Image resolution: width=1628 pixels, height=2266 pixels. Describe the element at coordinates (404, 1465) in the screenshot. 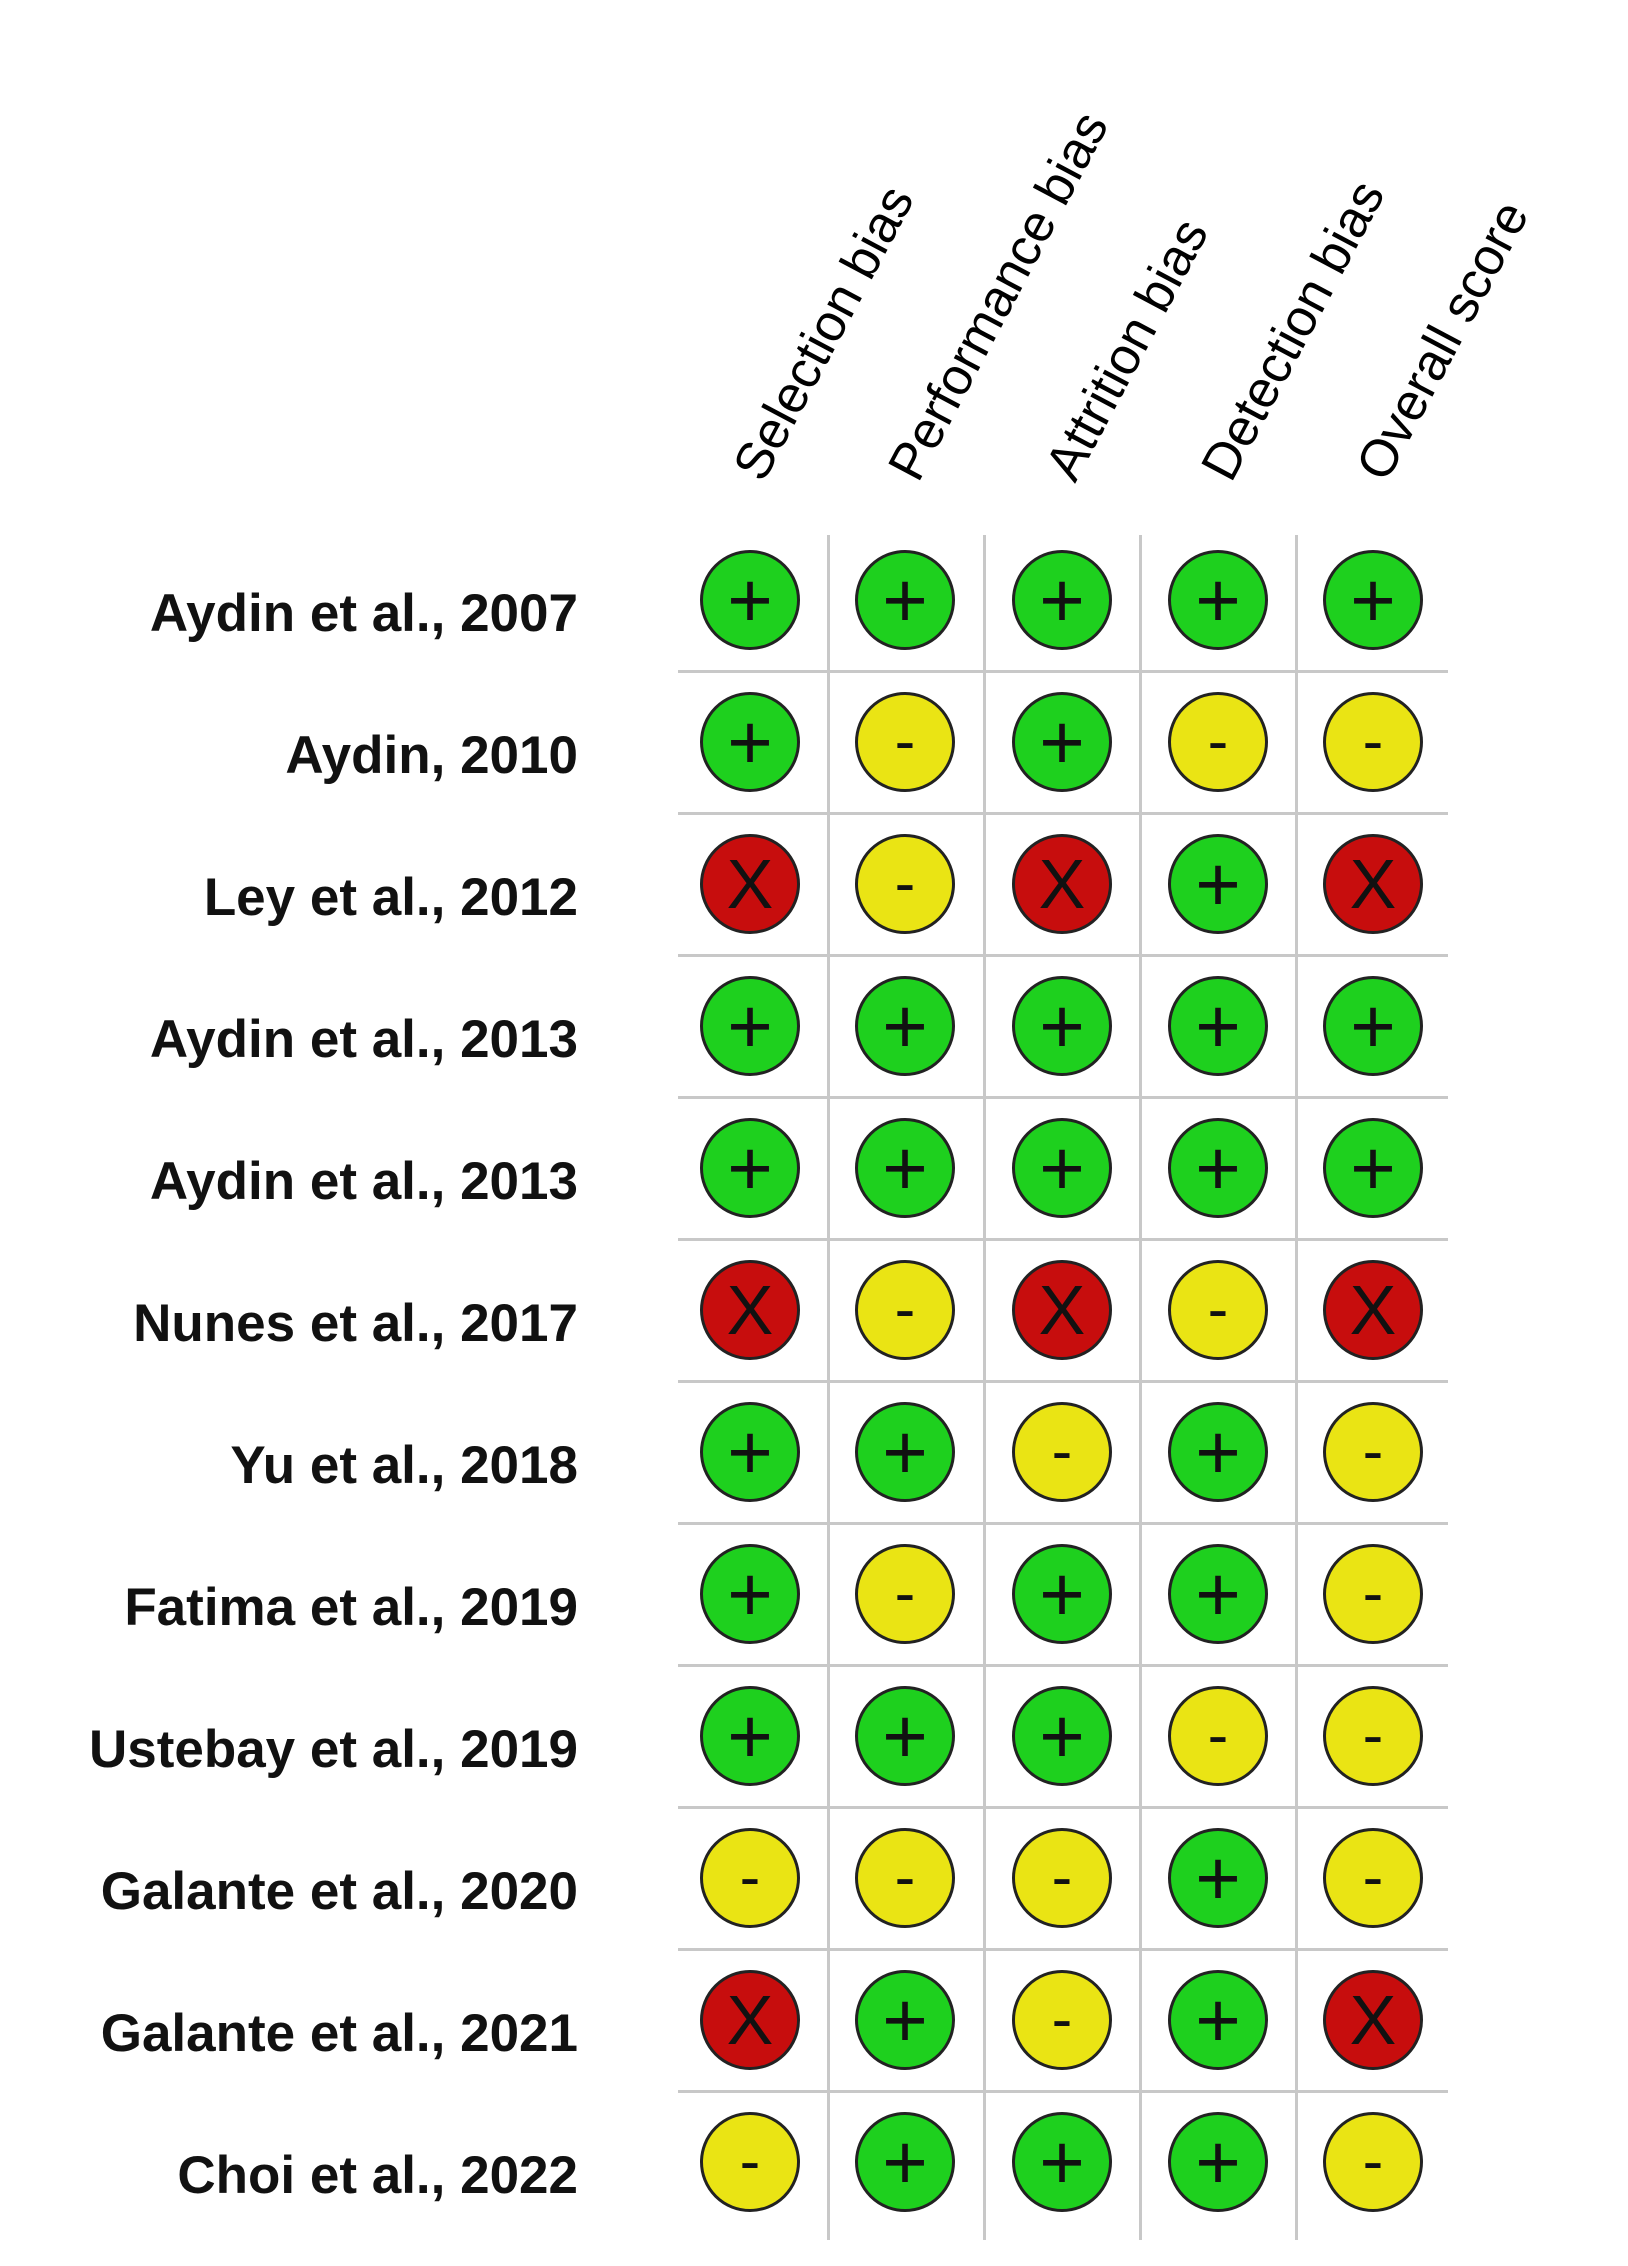

I see `study-label: Yu et al., 2018` at that location.